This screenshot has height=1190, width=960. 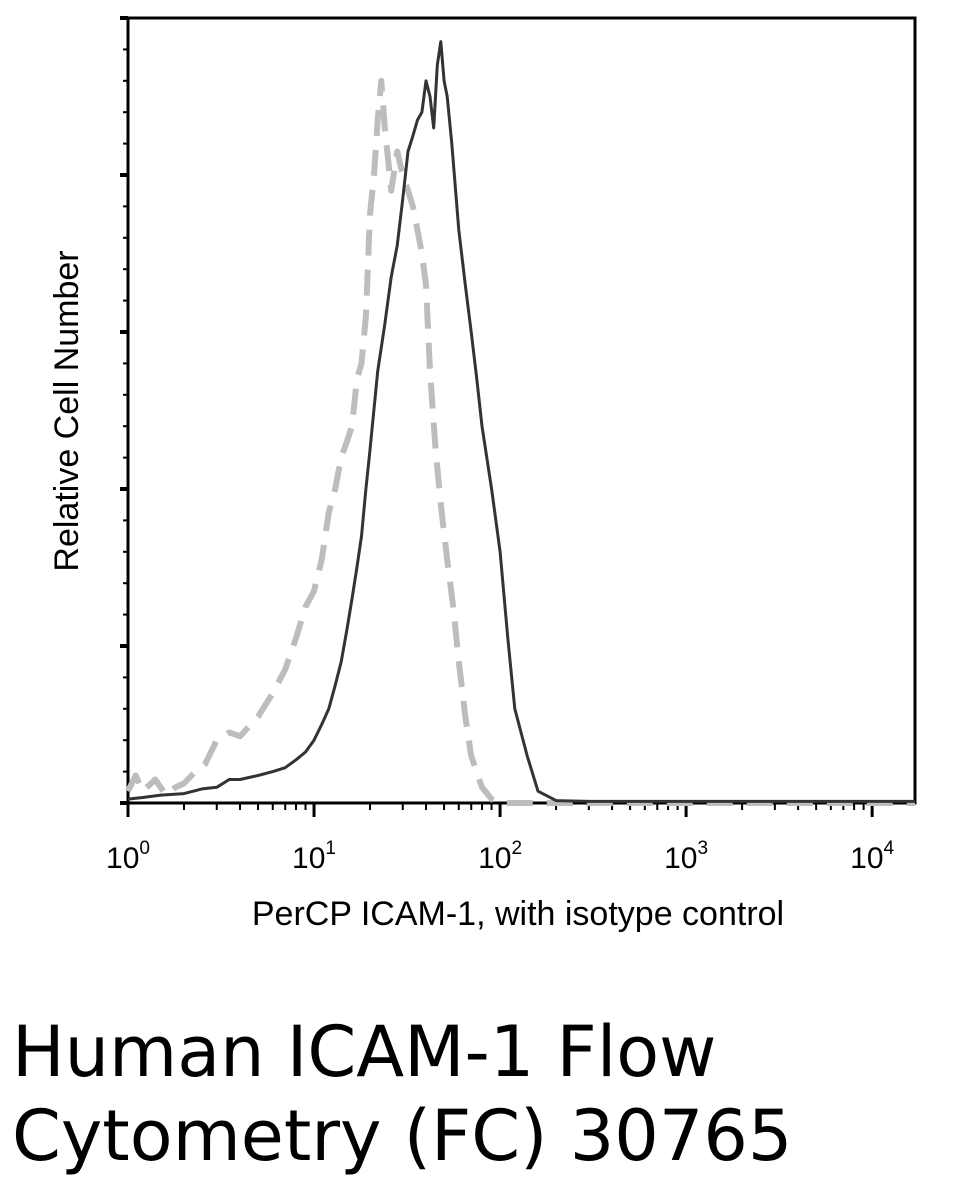 I want to click on x-tick-label: 10⁰, so click(x=128, y=856).